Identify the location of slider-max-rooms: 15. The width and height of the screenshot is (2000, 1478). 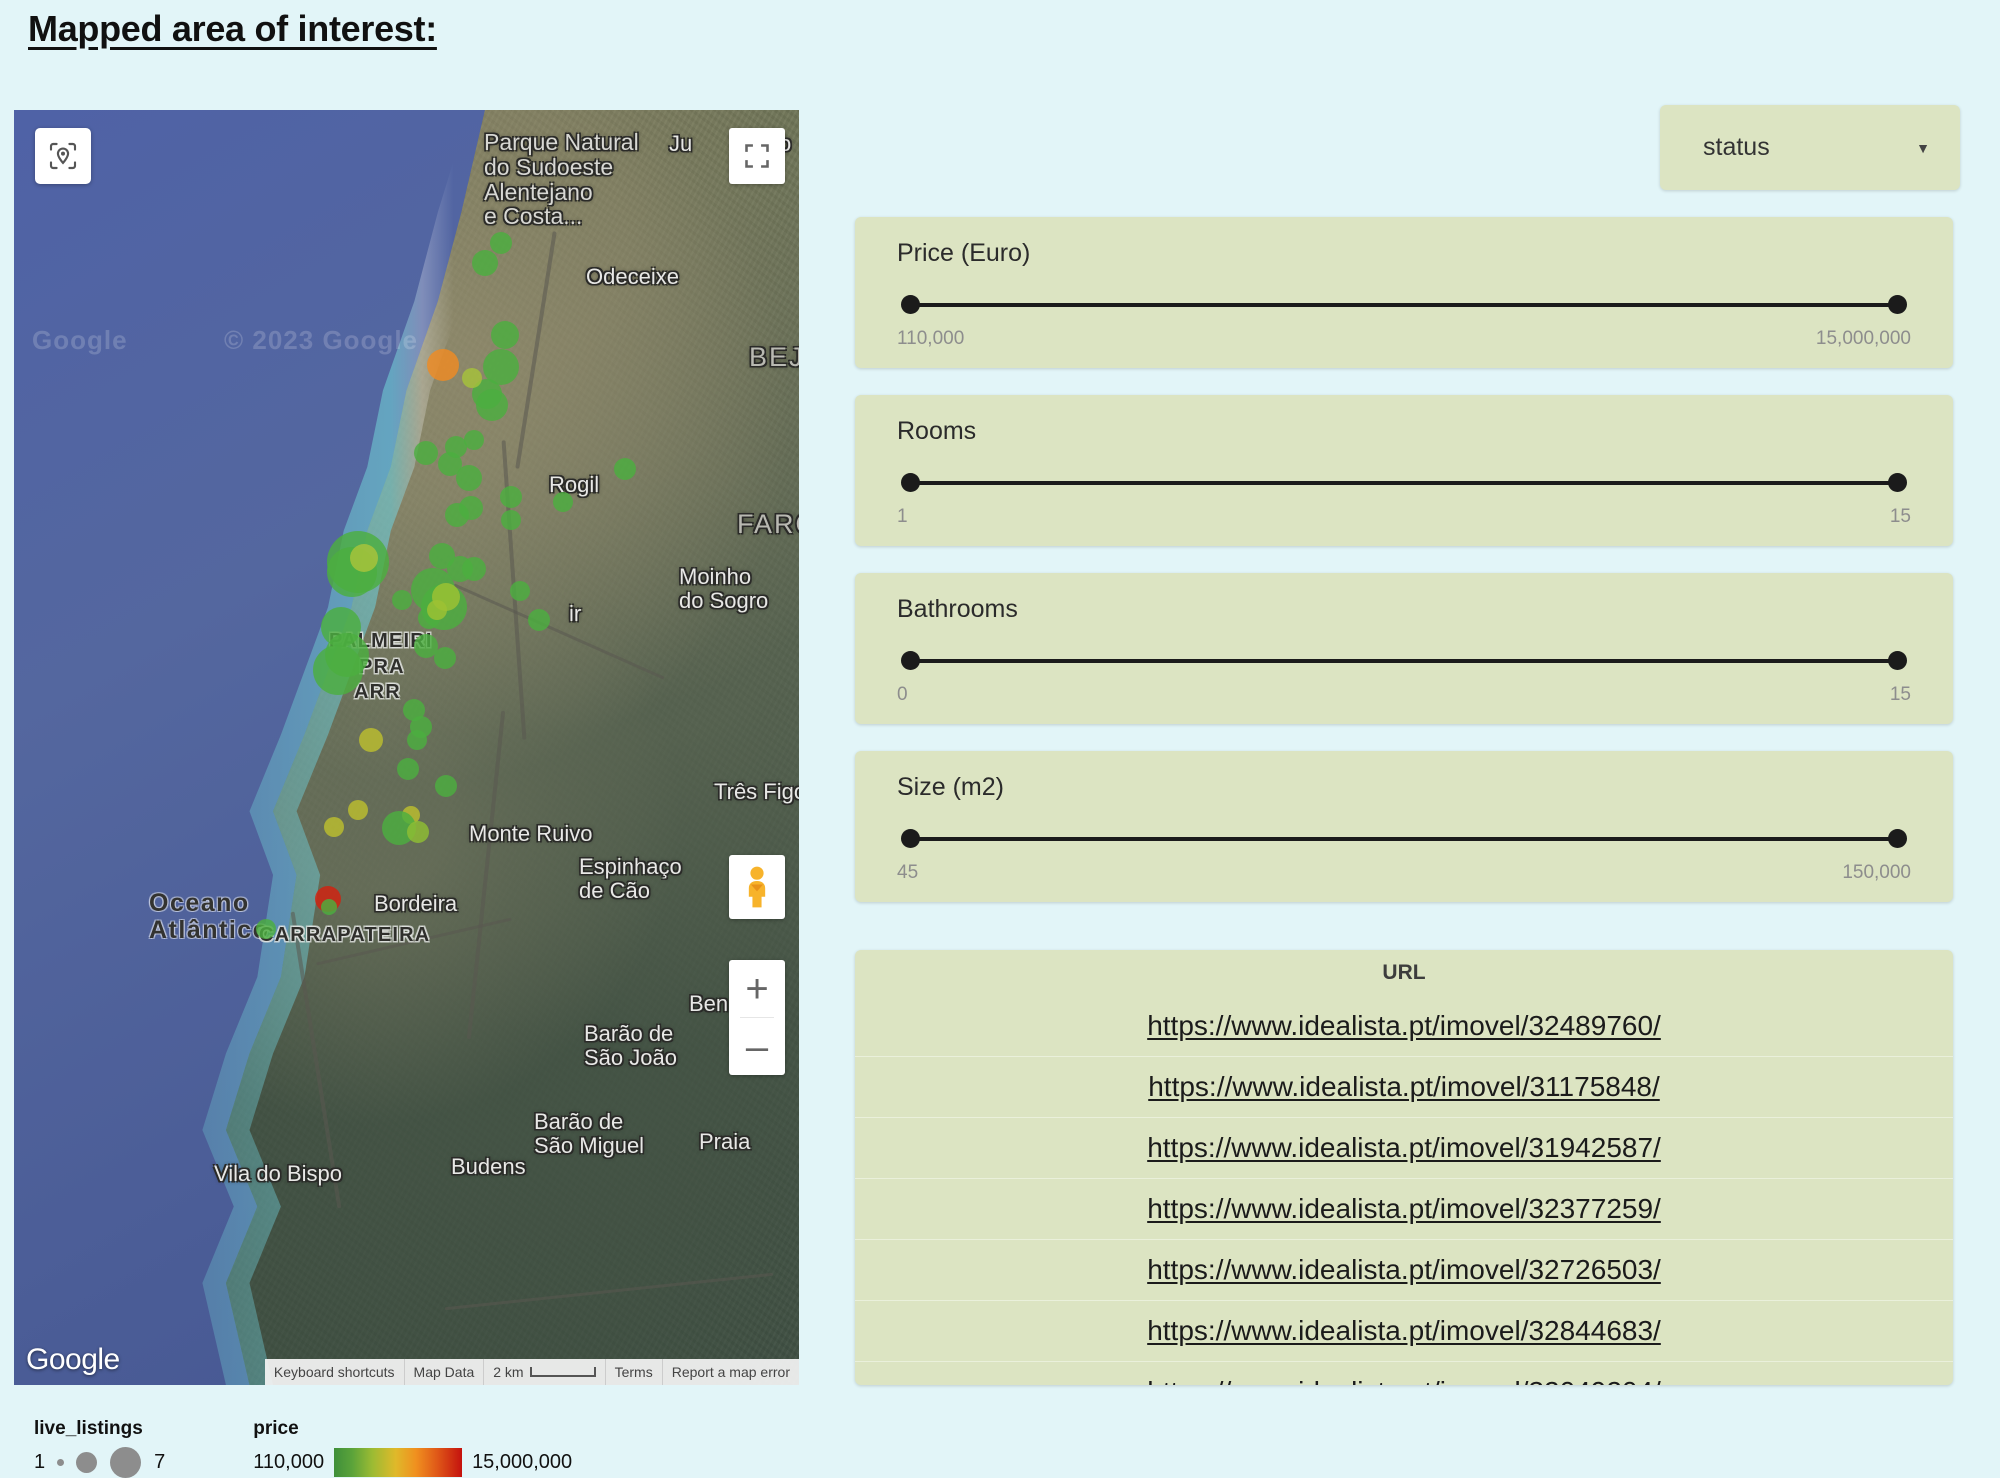
(1900, 516).